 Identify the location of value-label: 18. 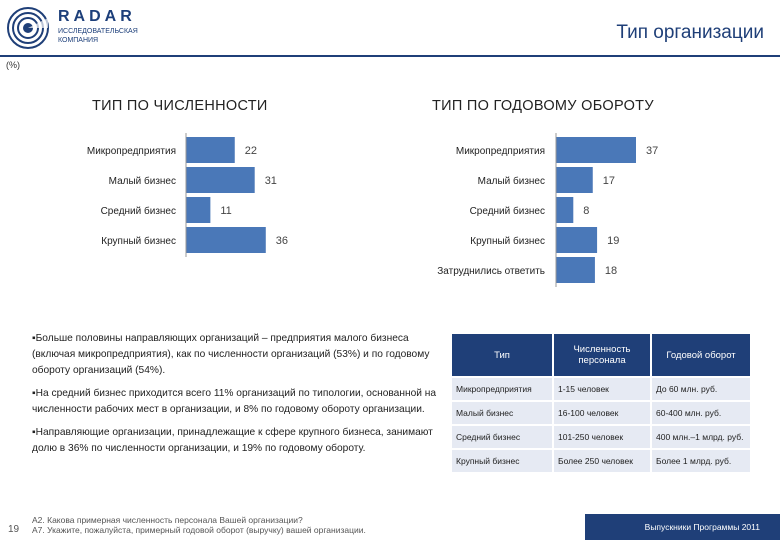
(611, 271).